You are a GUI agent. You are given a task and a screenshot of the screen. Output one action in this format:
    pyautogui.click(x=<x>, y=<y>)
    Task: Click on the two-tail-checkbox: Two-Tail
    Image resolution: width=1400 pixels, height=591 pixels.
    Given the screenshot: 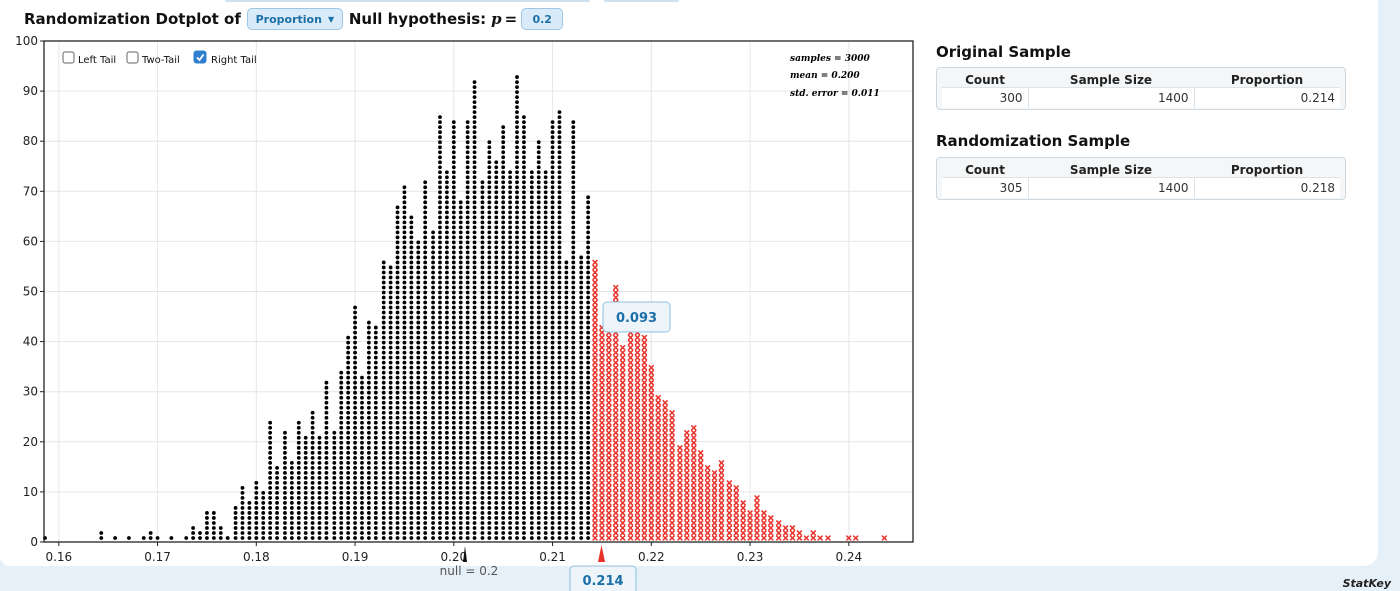 What is the action you would take?
    pyautogui.click(x=153, y=58)
    